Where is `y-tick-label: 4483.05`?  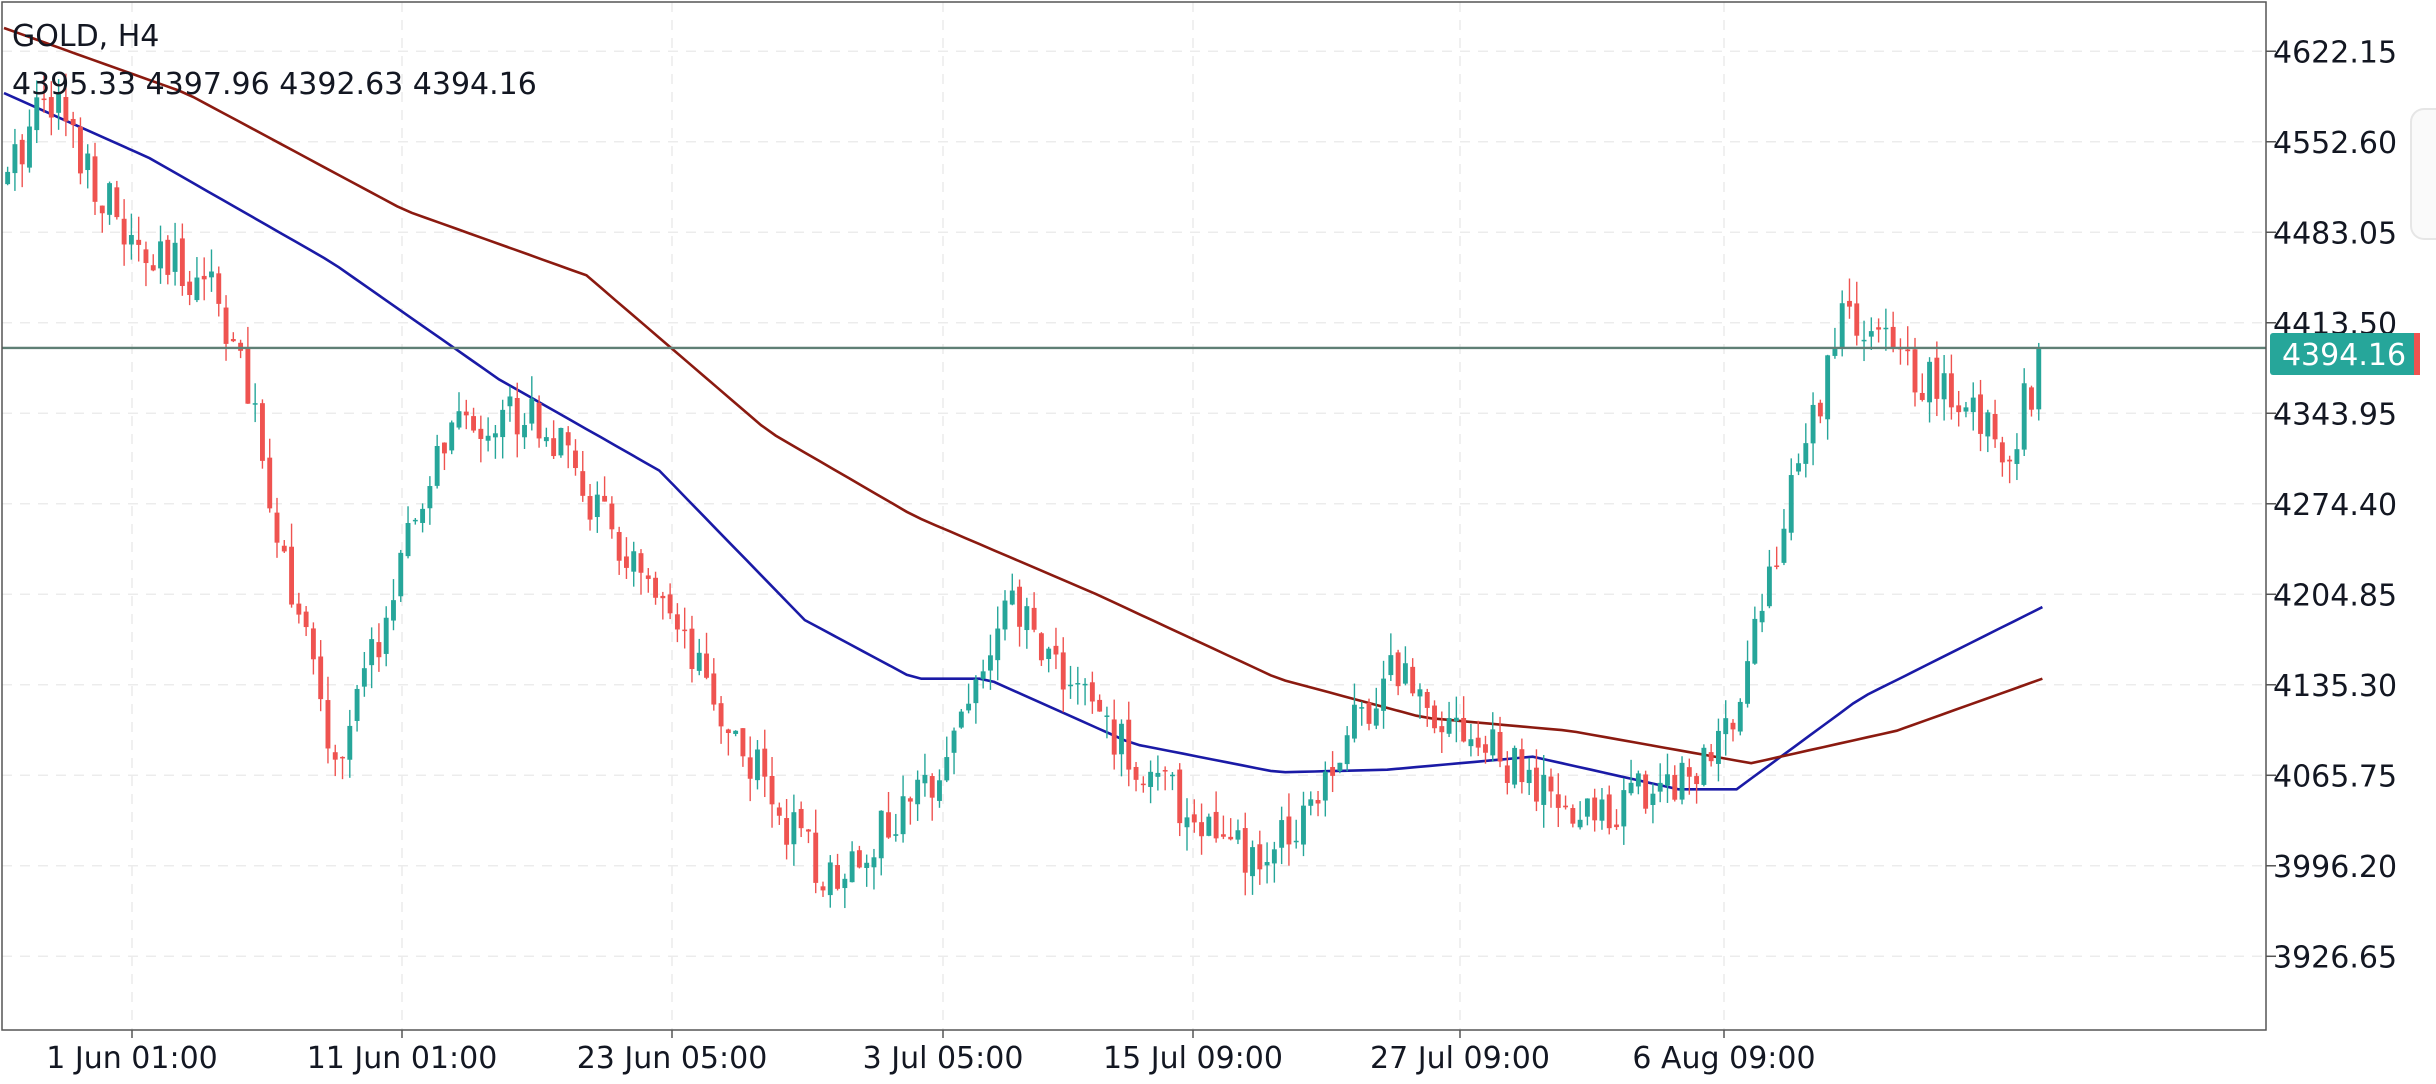
y-tick-label: 4483.05 is located at coordinates (2335, 233).